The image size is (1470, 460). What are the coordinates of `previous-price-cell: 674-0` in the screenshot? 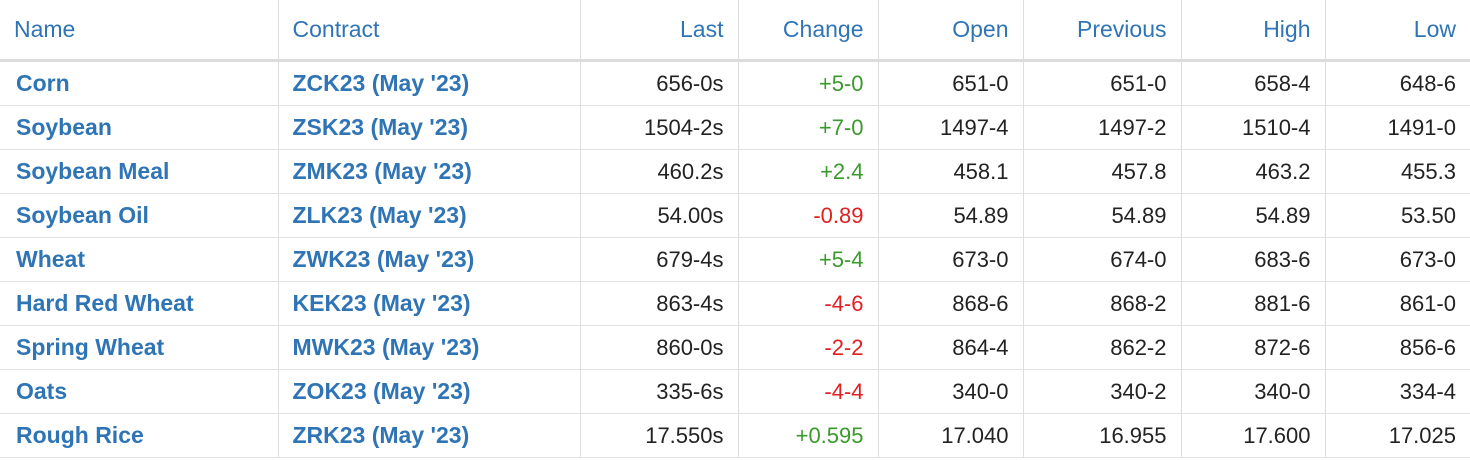 It's located at (1102, 259).